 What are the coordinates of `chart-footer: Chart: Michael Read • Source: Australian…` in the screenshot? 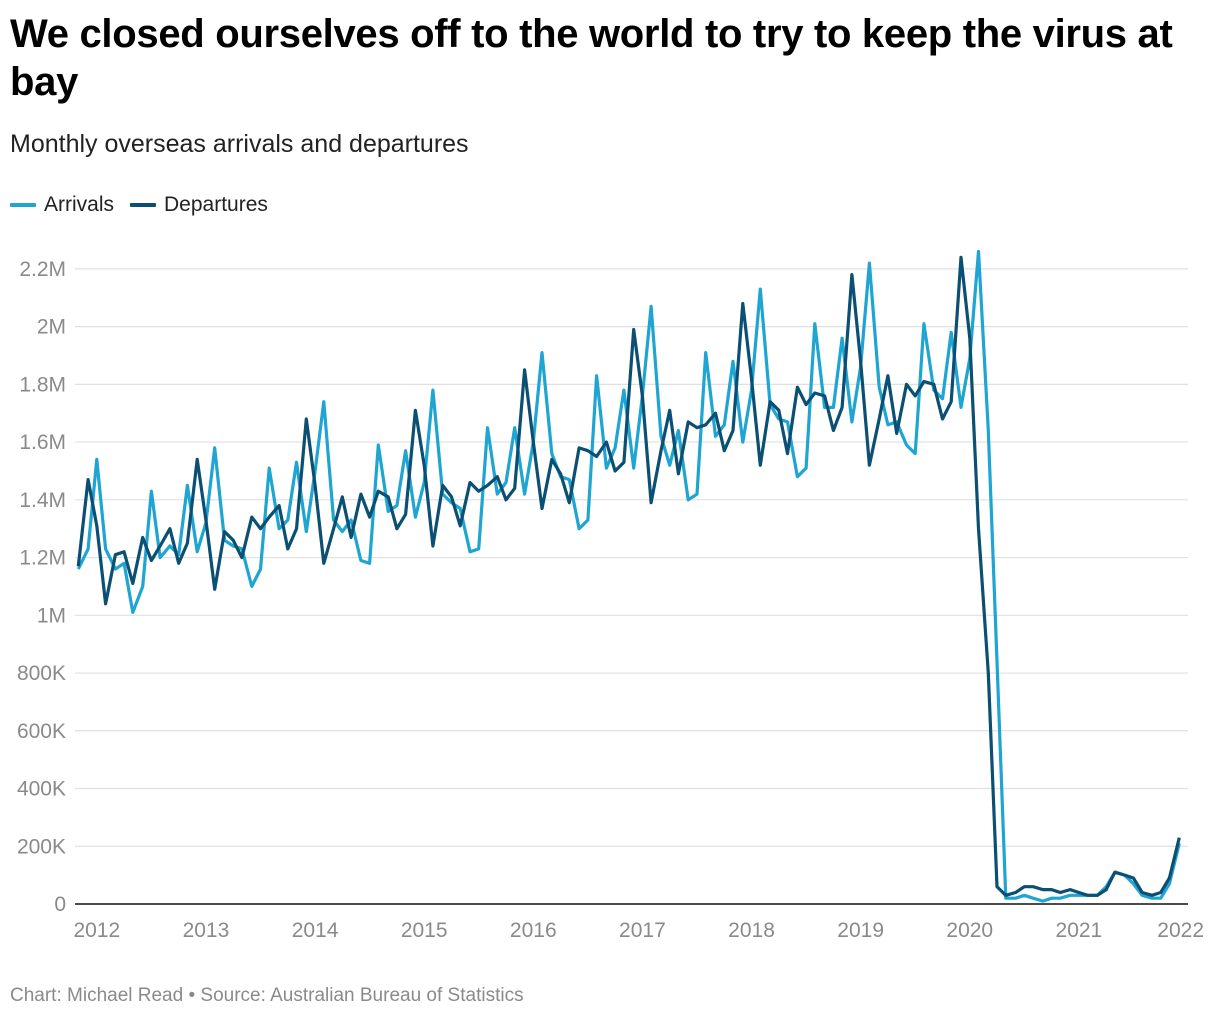 It's located at (267, 995).